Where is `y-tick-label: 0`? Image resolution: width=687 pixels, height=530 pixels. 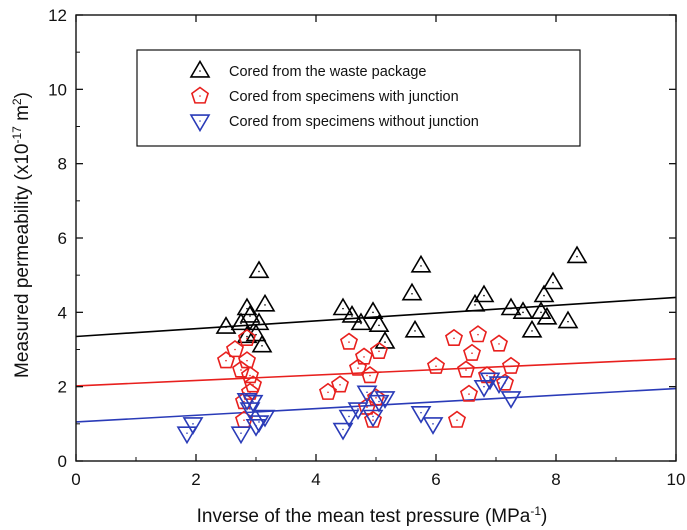 y-tick-label: 0 is located at coordinates (62, 461).